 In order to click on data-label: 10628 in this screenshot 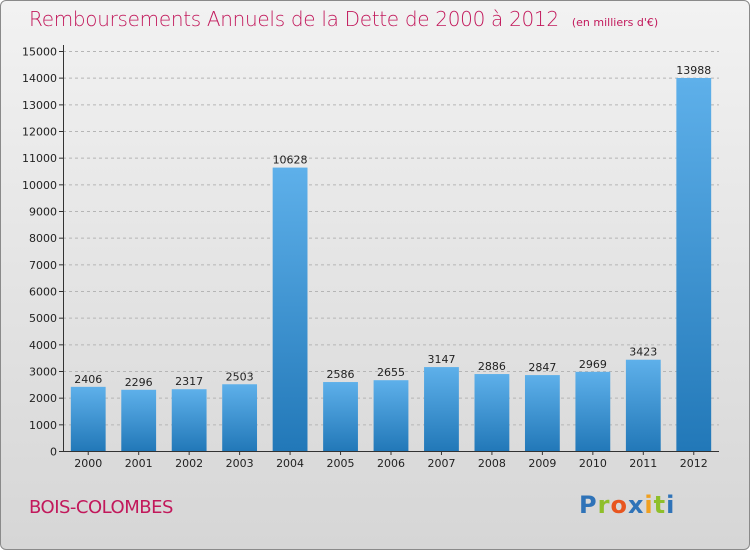, I will do `click(290, 160)`.